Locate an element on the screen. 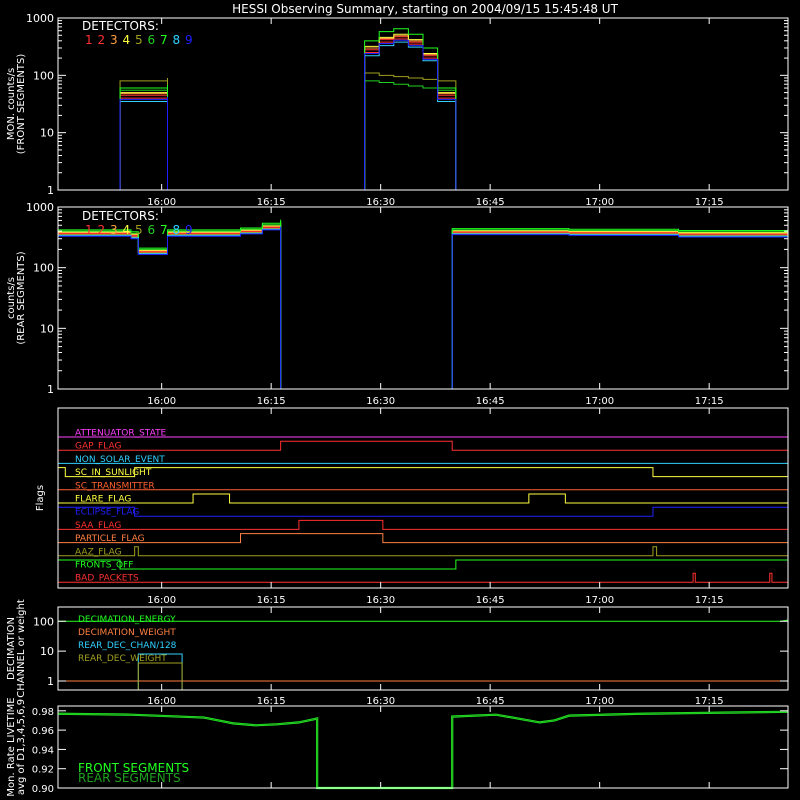 The image size is (800, 800). y-tick-label: 0.94 is located at coordinates (43, 750).